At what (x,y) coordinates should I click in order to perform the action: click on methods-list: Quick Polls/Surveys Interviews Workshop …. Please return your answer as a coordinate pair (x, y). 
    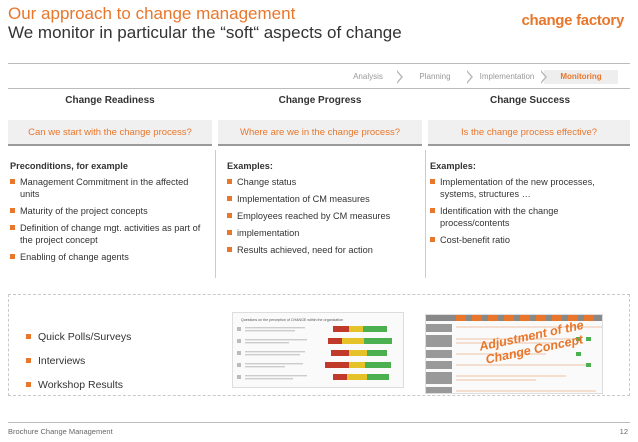
    Looking at the image, I should click on (78, 366).